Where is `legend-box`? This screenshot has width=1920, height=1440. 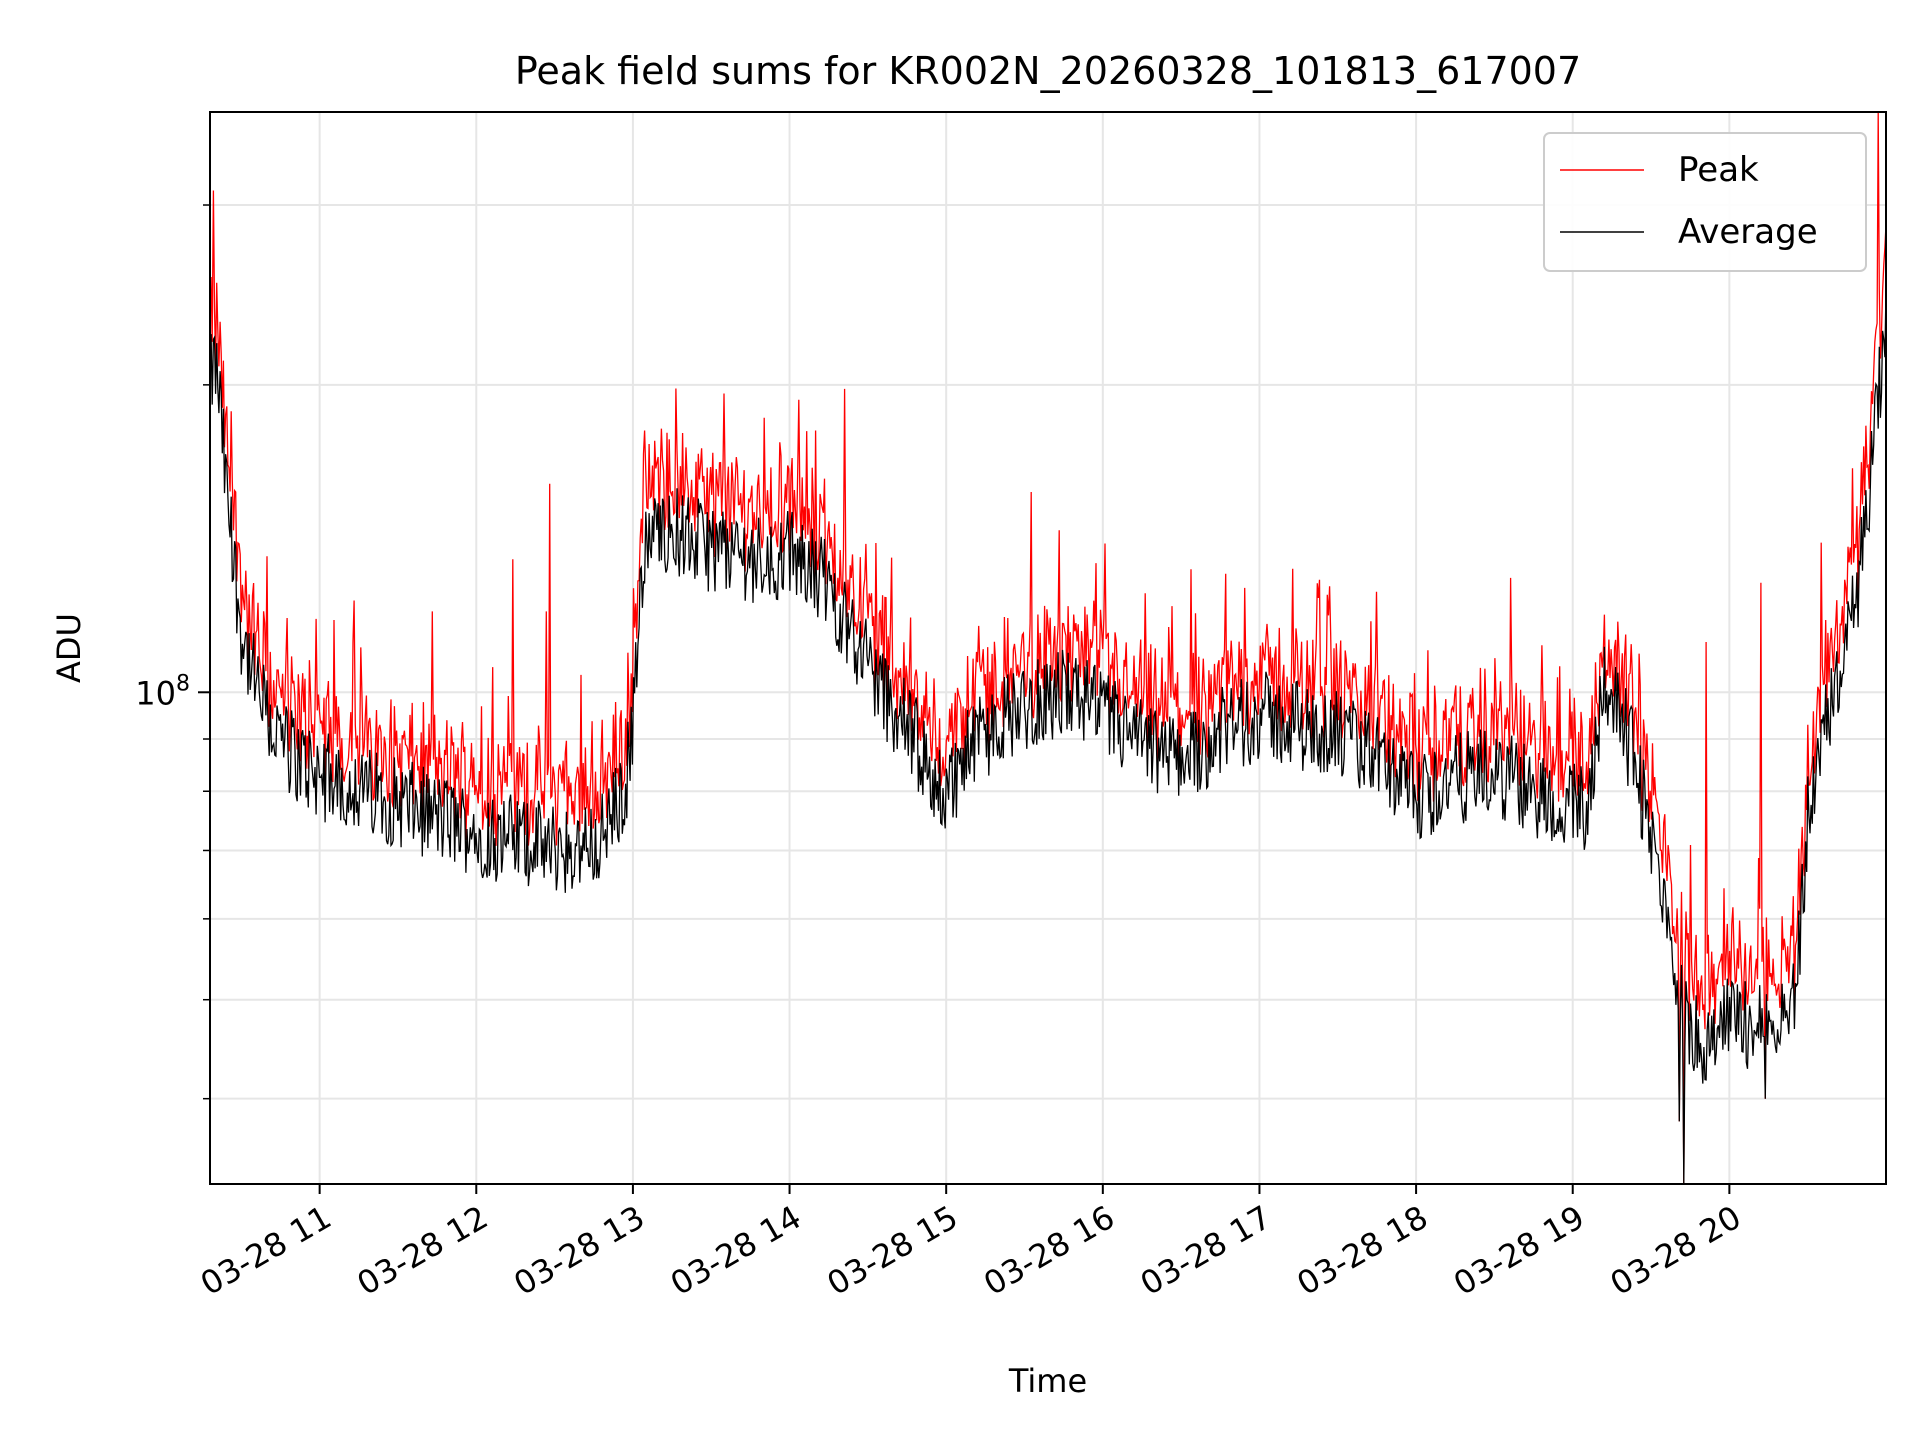
legend-box is located at coordinates (1705, 202).